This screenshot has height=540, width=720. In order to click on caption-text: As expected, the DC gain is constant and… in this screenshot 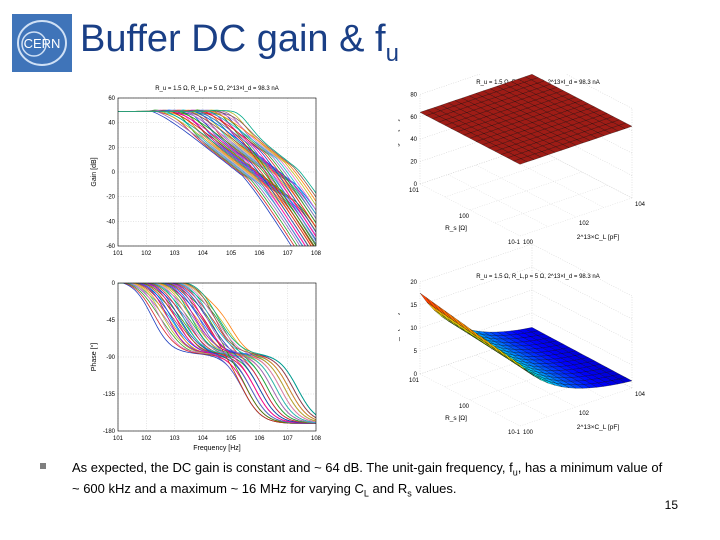, I will do `click(372, 480)`.